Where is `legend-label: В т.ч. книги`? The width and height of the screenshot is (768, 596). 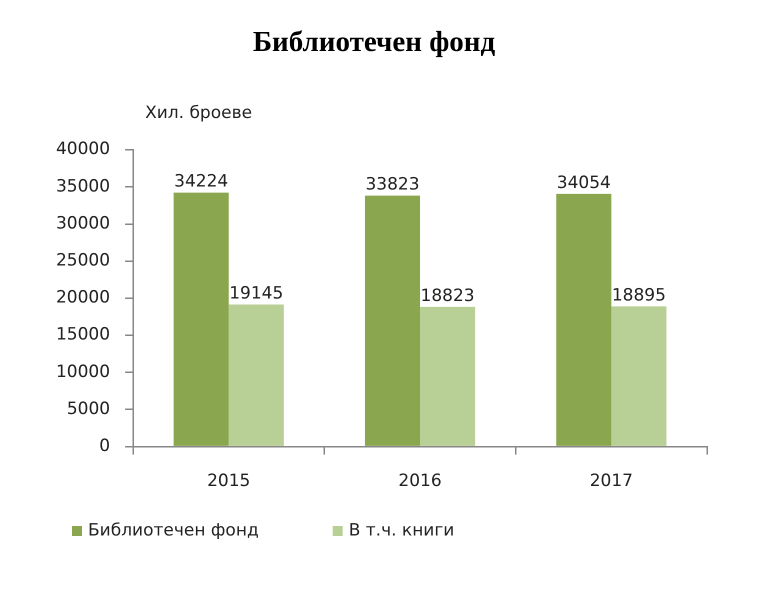 legend-label: В т.ч. книги is located at coordinates (401, 530).